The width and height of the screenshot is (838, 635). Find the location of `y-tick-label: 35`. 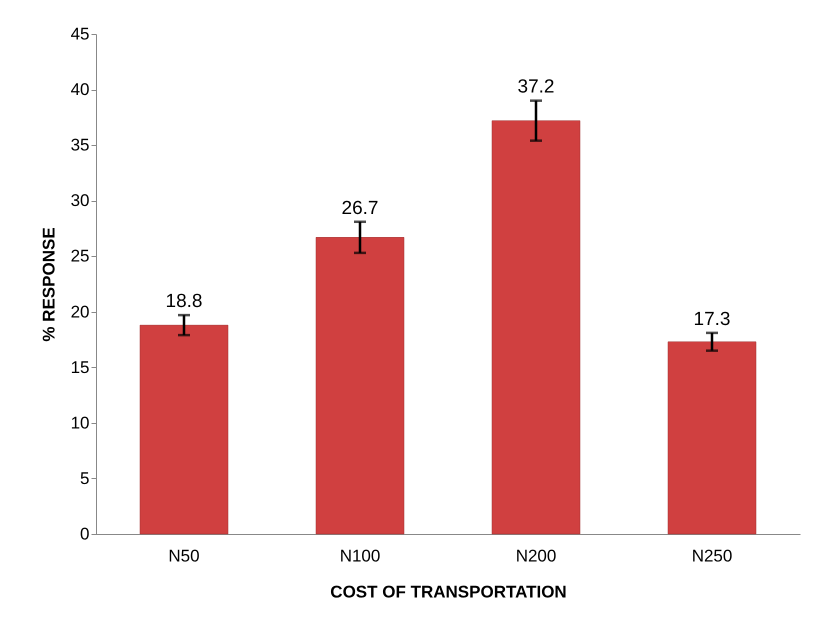

y-tick-label: 35 is located at coordinates (80, 145).